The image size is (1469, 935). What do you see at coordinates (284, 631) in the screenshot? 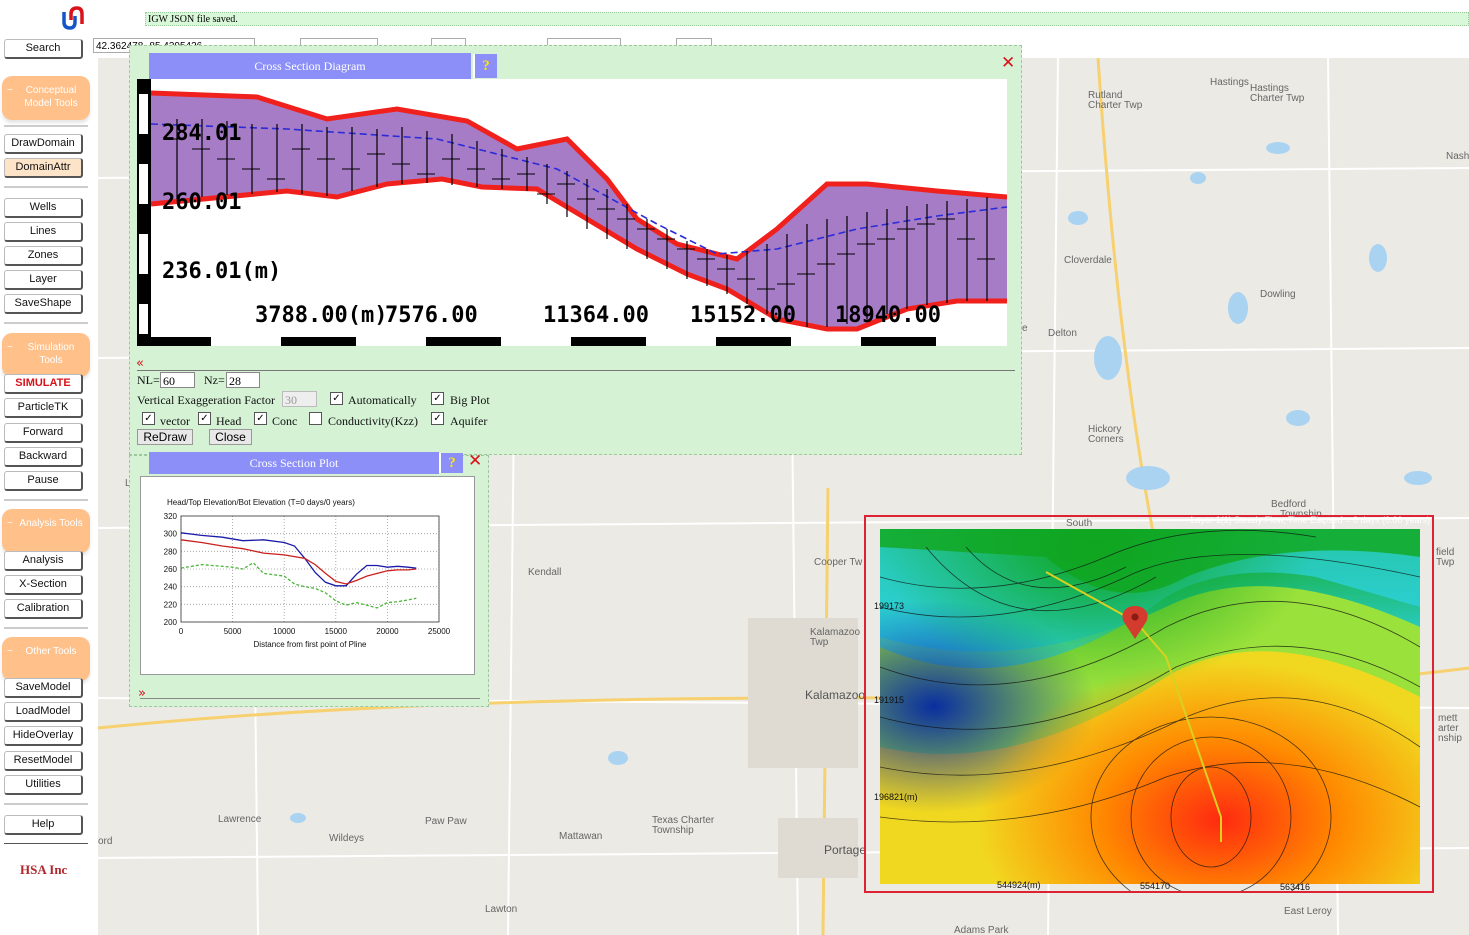
I see `x-tick-label: 10000` at bounding box center [284, 631].